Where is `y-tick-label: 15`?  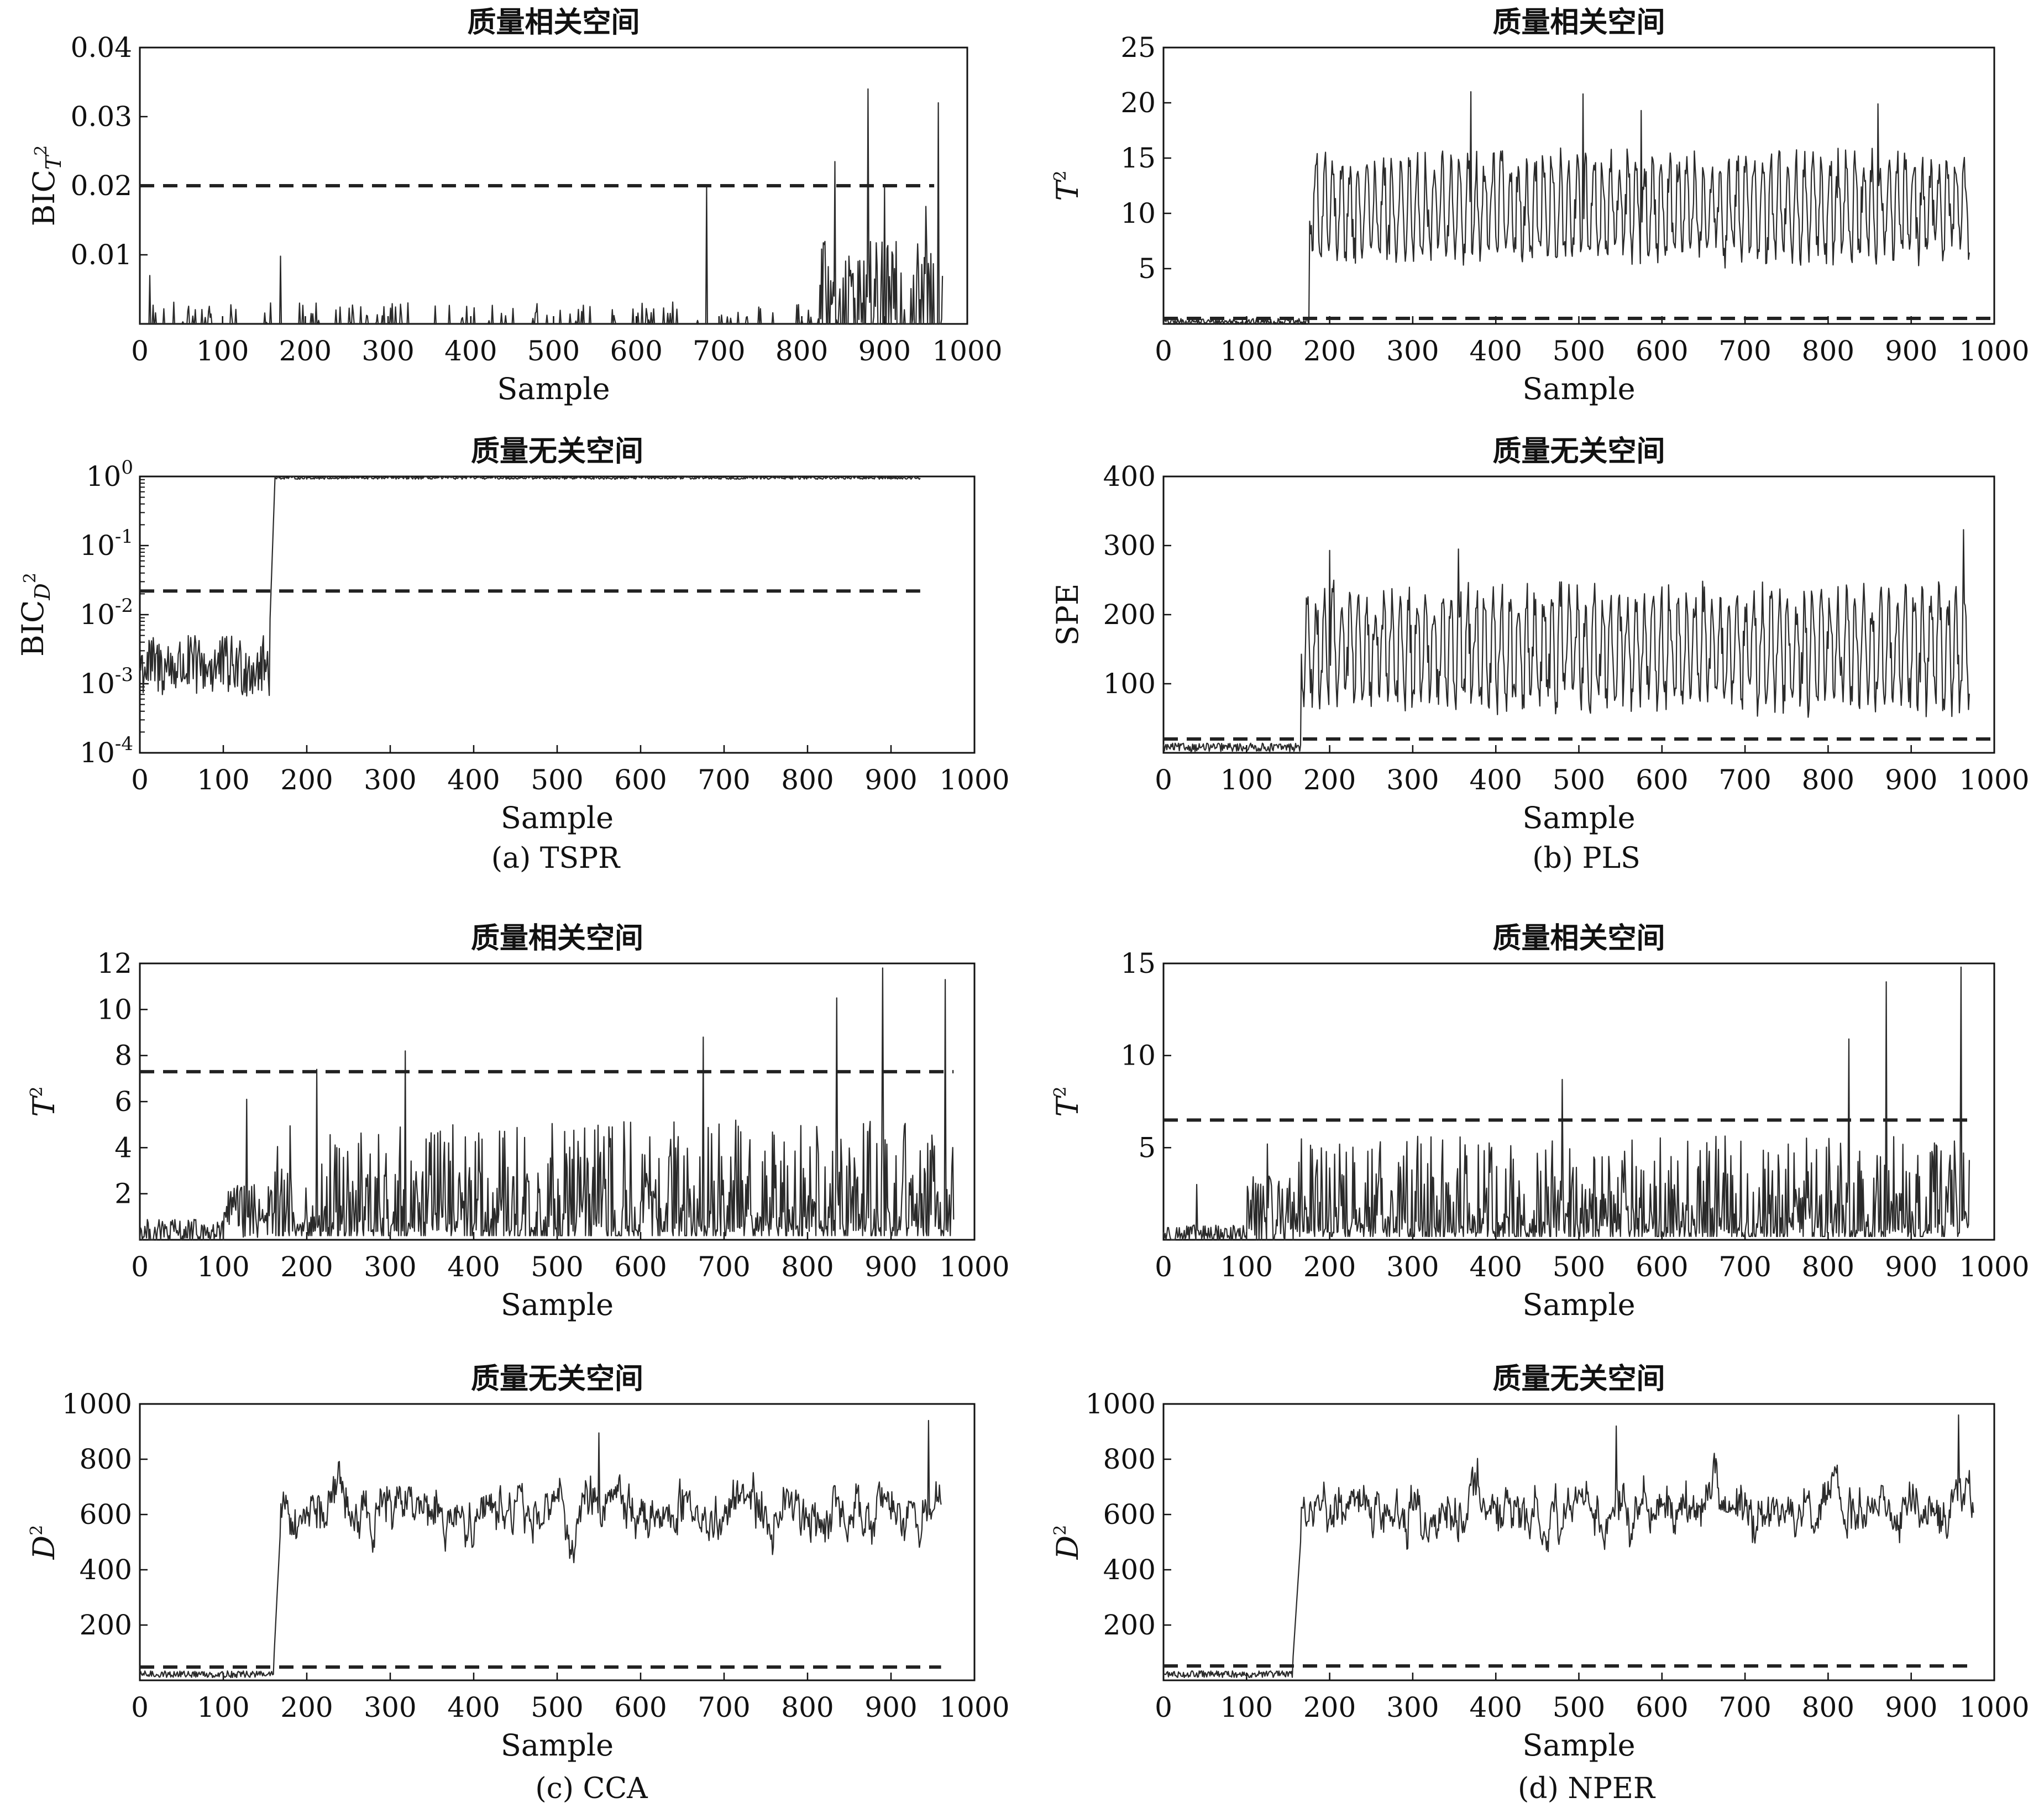 y-tick-label: 15 is located at coordinates (1138, 963).